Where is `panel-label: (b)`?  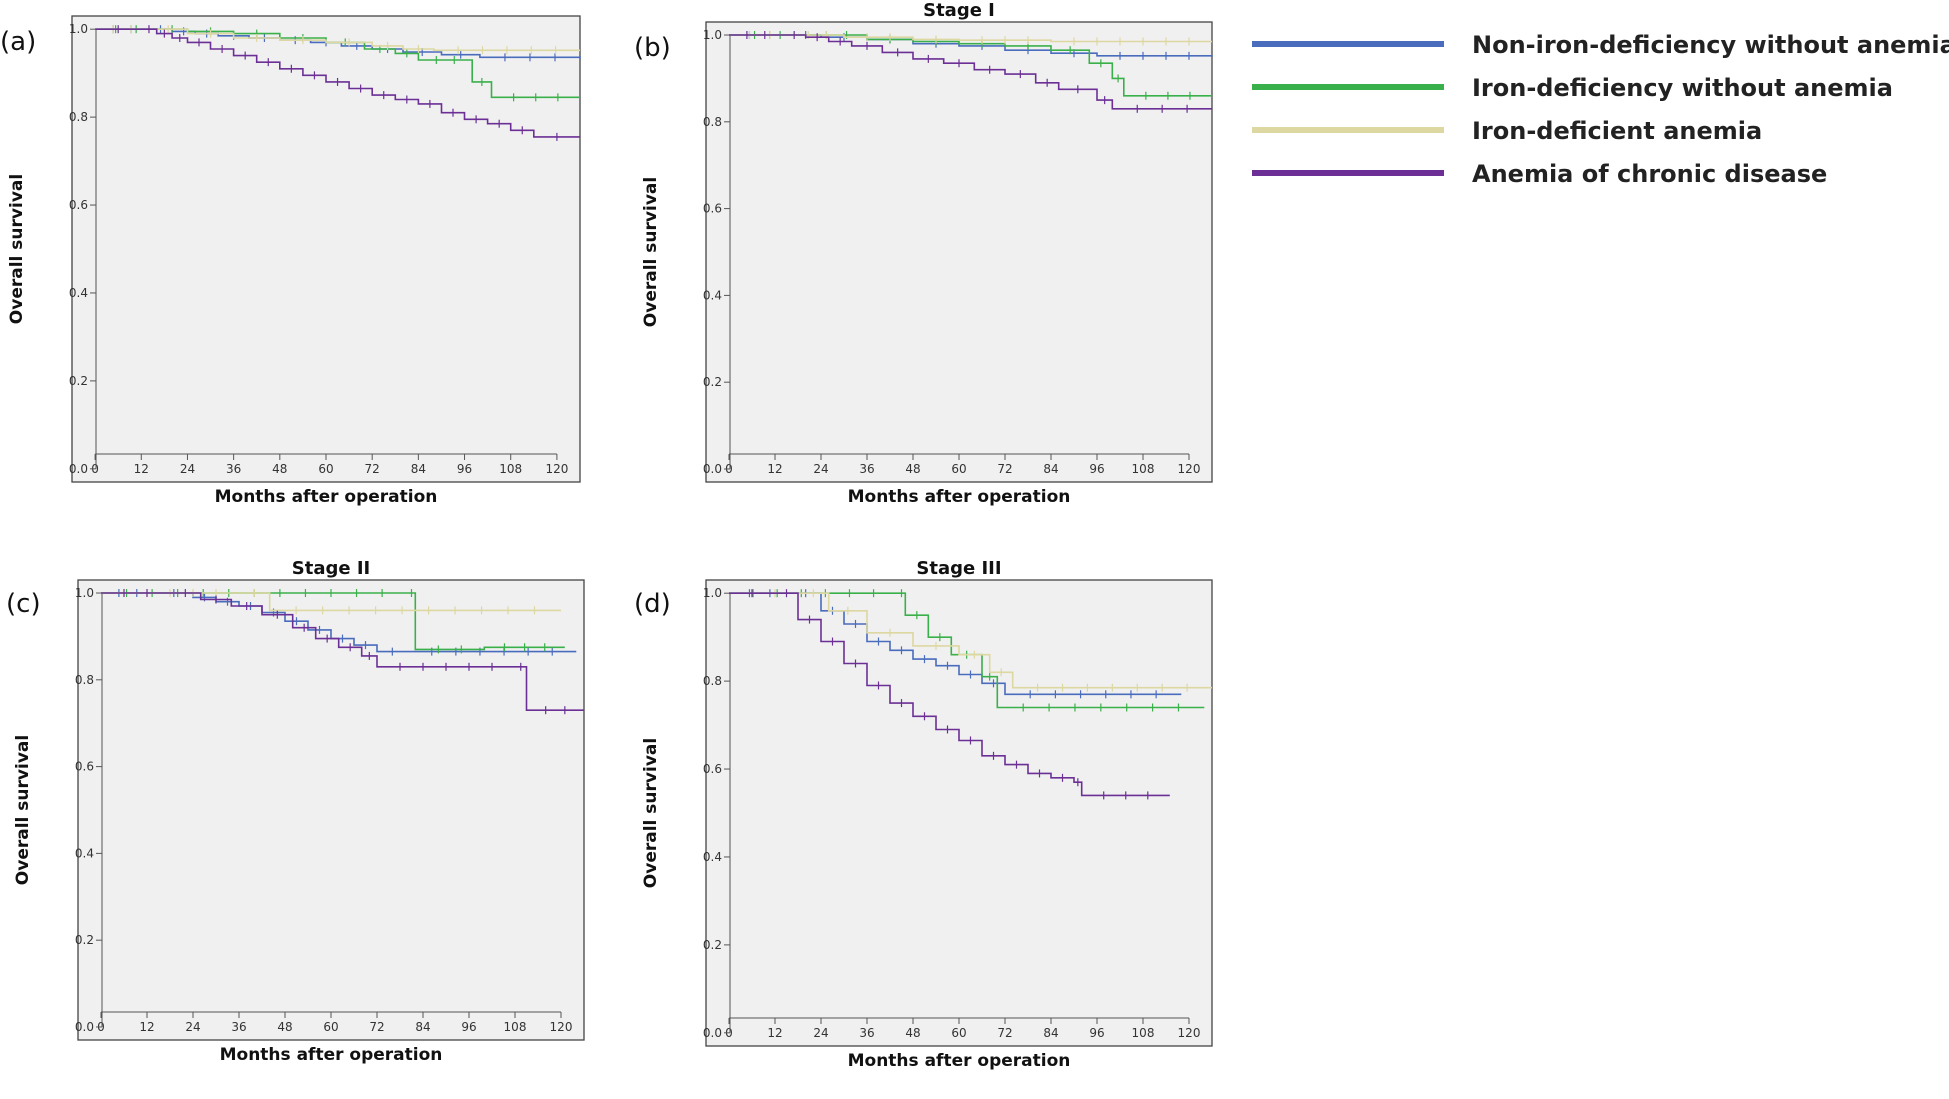 panel-label: (b) is located at coordinates (652, 48).